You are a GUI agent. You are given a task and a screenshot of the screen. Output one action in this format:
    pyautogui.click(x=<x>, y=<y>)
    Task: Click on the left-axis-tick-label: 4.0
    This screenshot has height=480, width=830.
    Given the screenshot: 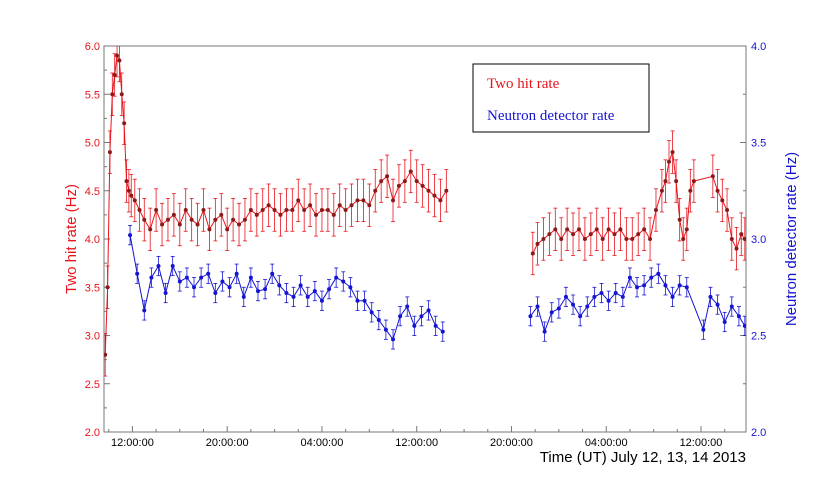 What is the action you would take?
    pyautogui.click(x=92, y=240)
    